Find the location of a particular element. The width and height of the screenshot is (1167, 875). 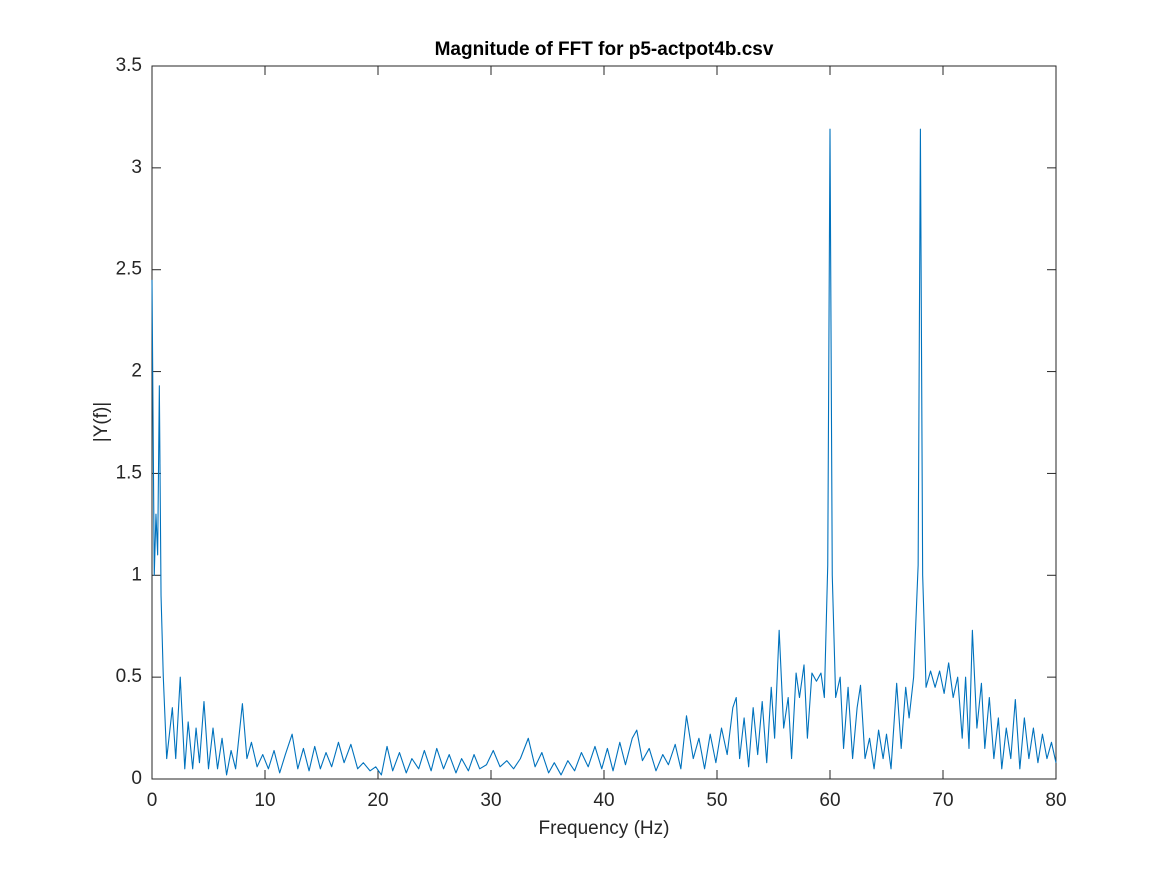

chart-title: Magnitude of FFT for p5-actpot4b.csv is located at coordinates (604, 49).